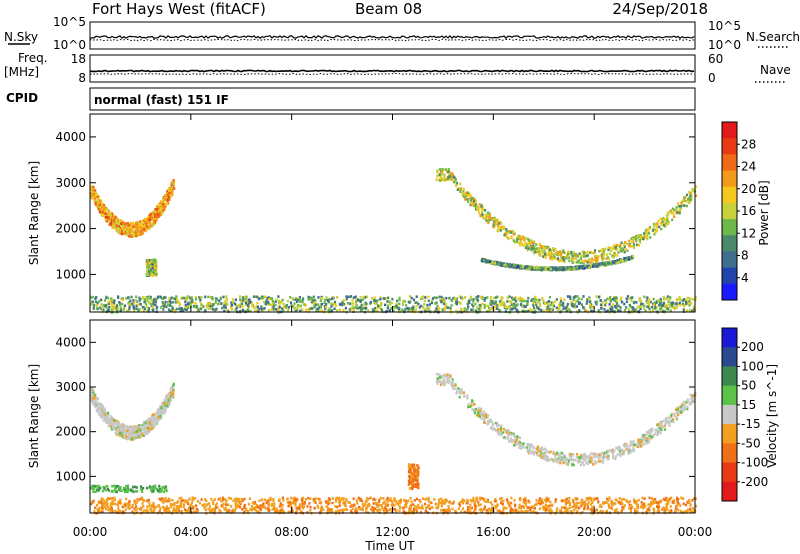 This screenshot has height=554, width=800. Describe the element at coordinates (712, 78) in the screenshot. I see `nave-tick-bottom: 0` at that location.